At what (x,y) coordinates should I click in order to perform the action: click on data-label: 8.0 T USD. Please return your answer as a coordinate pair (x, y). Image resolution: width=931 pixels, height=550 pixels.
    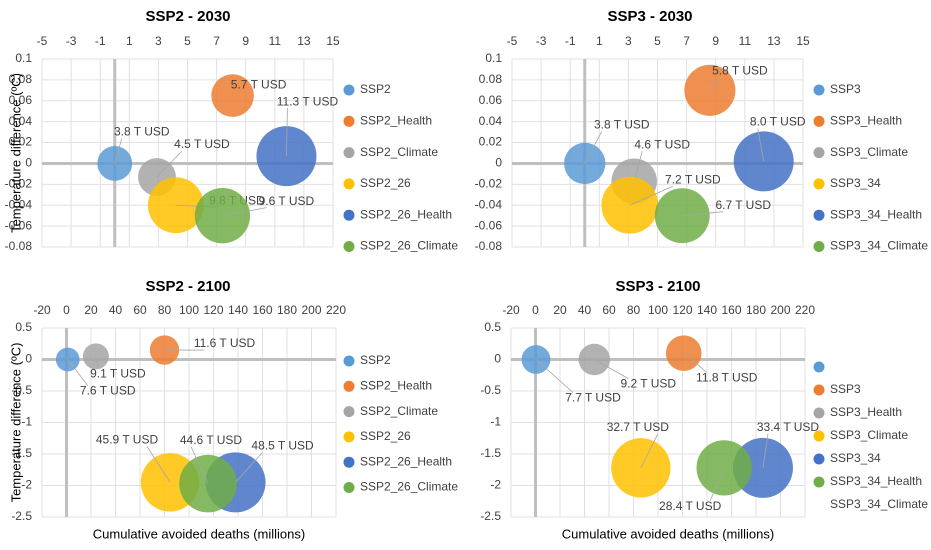
    Looking at the image, I should click on (778, 122).